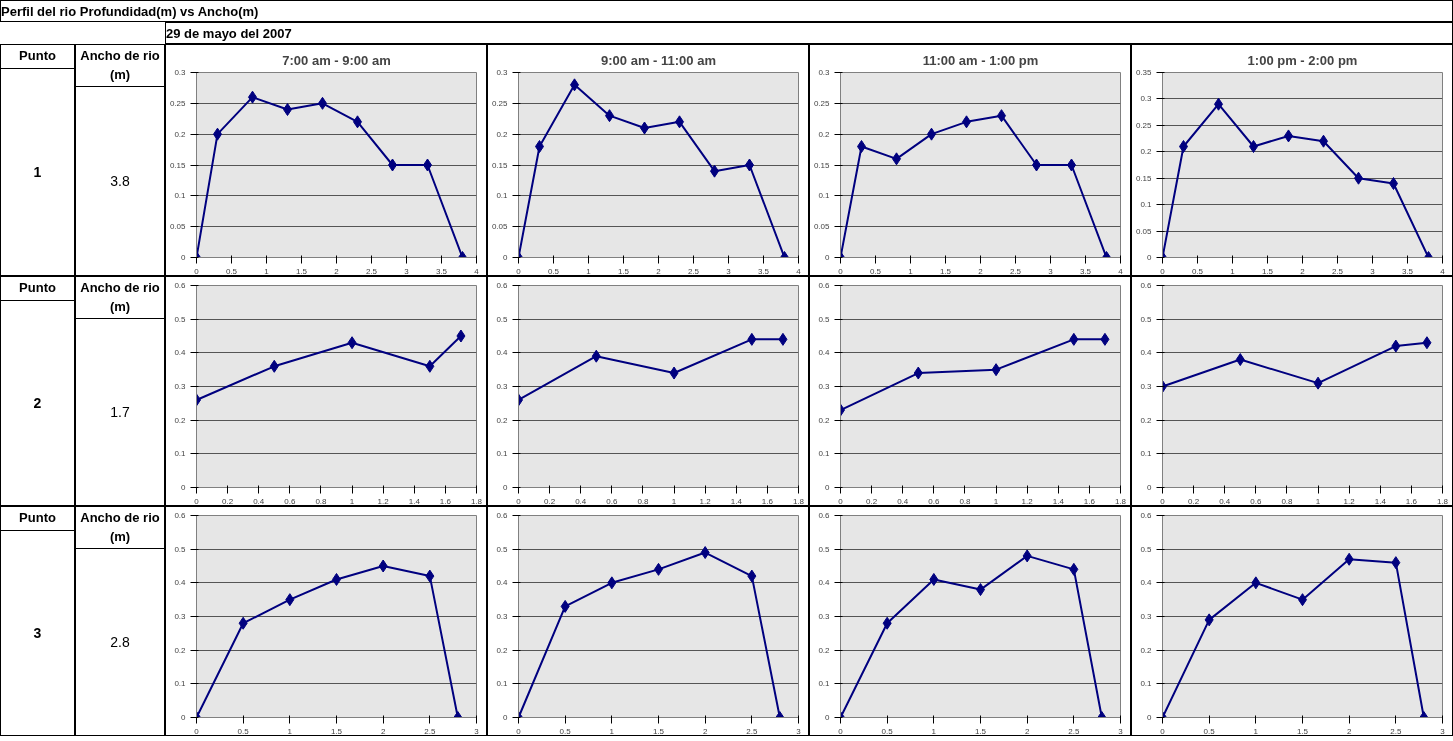  I want to click on x-tick-label: 0.5, so click(887, 731).